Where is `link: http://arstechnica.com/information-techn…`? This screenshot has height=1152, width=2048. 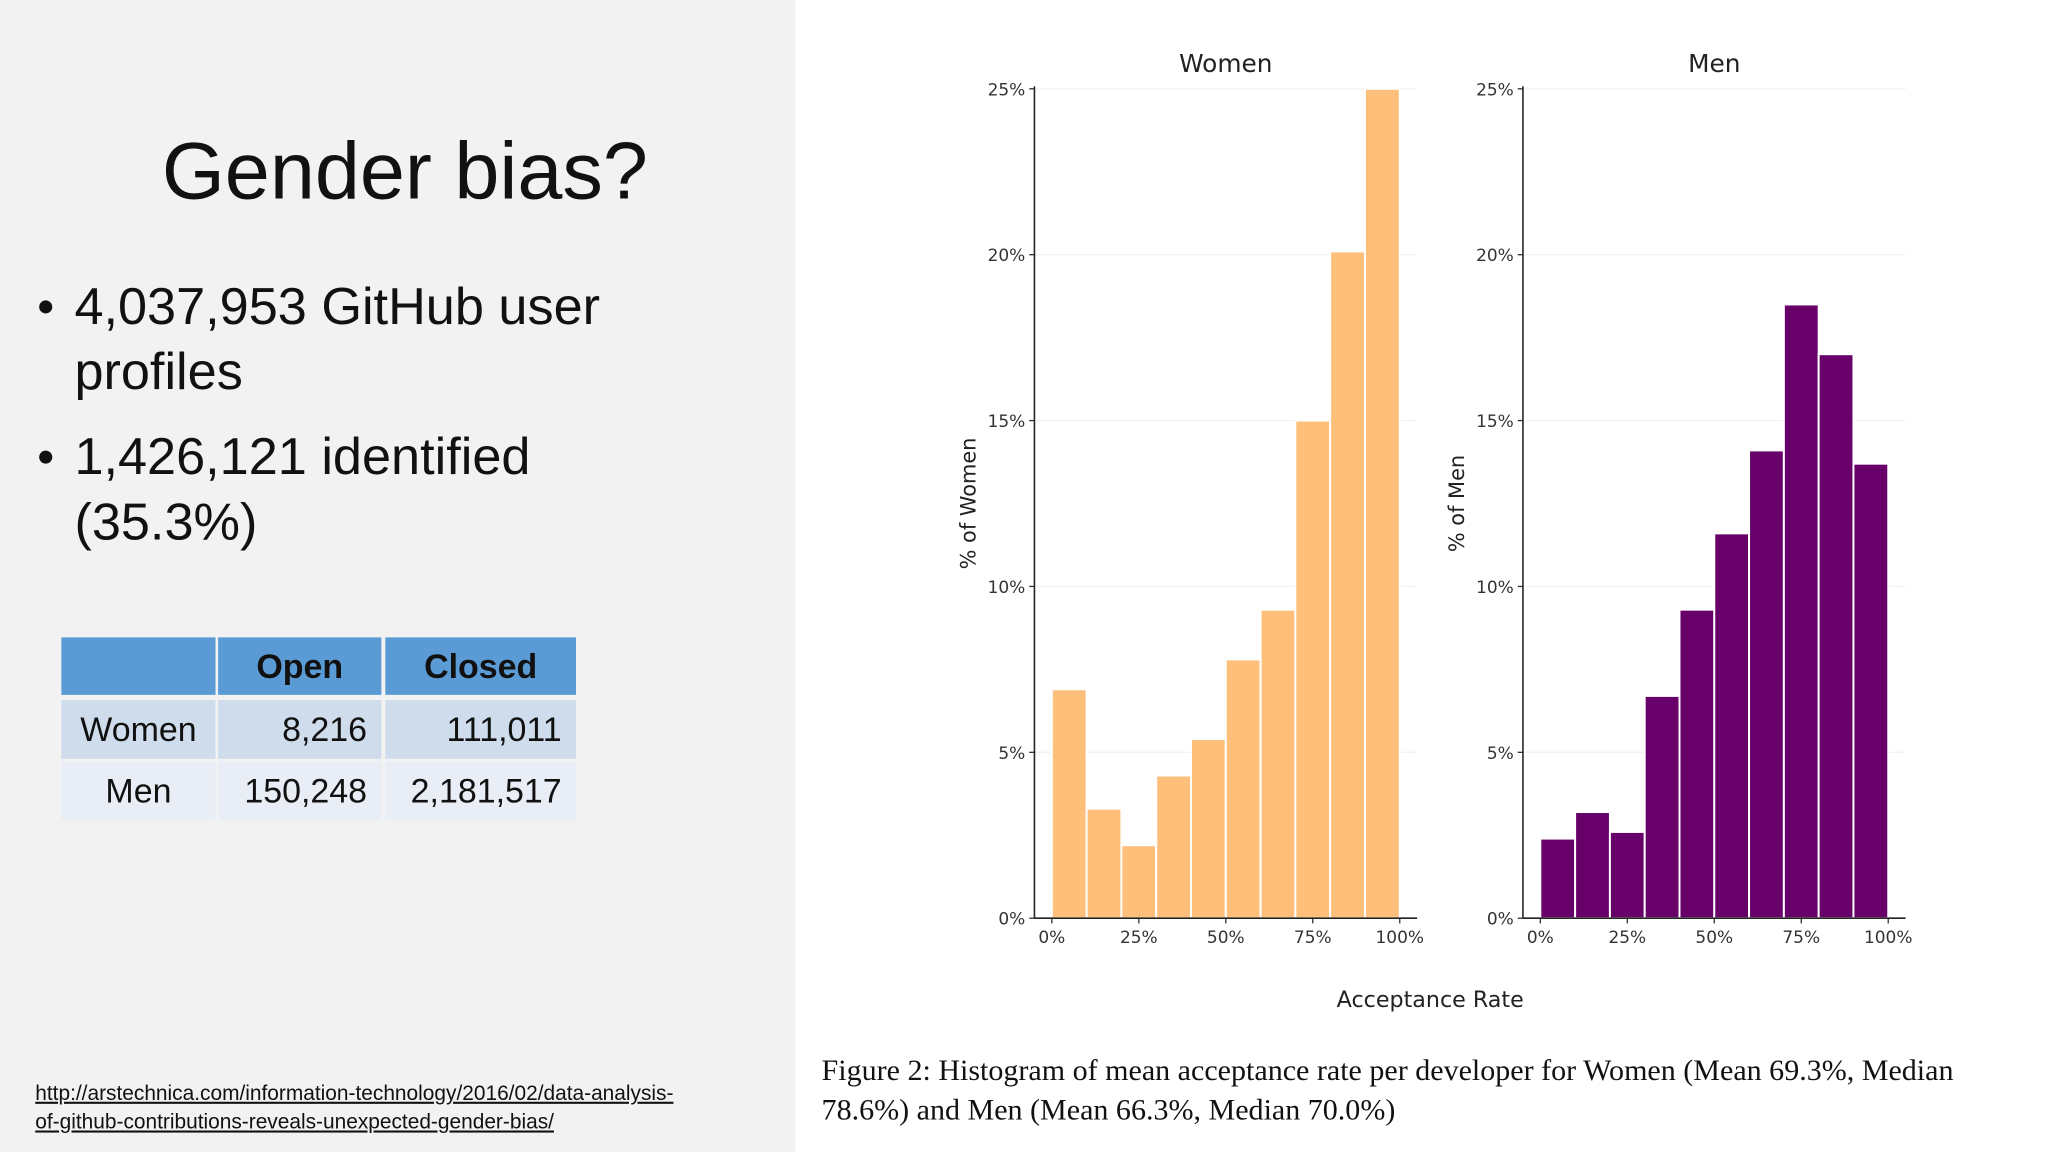 link: http://arstechnica.com/information-techn… is located at coordinates (354, 1108).